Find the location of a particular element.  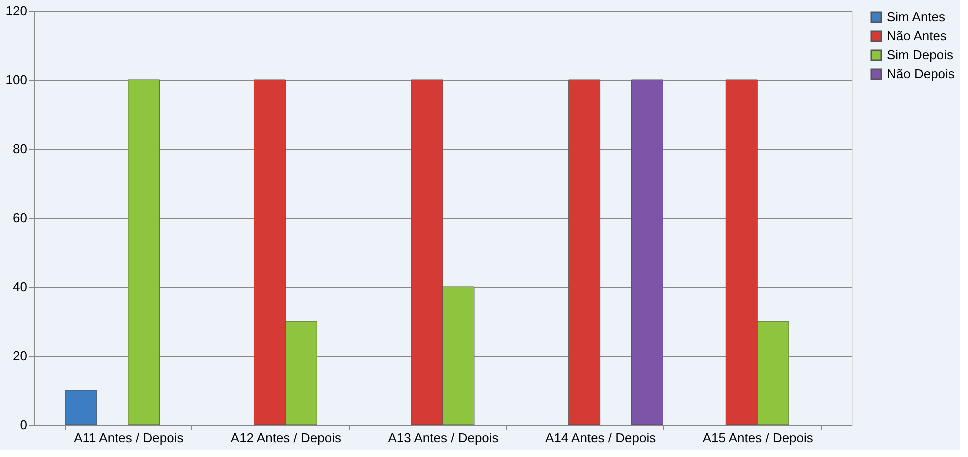

legend-label: Sim Depois is located at coordinates (920, 55).